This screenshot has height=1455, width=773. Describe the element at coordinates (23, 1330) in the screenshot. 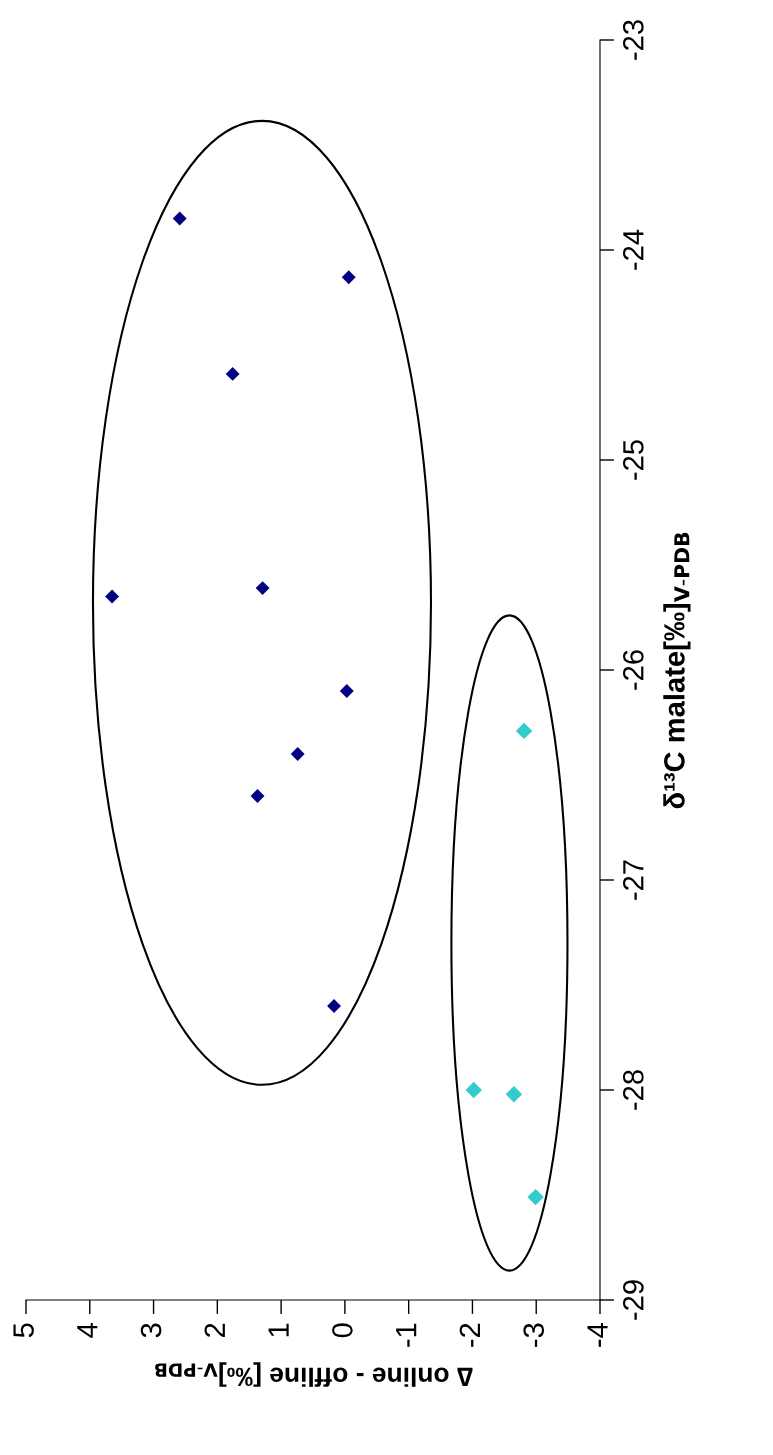

I see `x-tick-label: 5` at that location.